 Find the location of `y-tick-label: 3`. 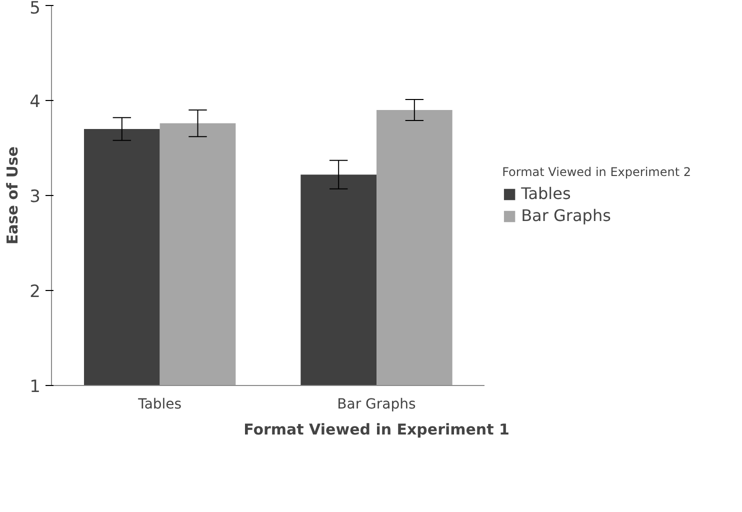

y-tick-label: 3 is located at coordinates (35, 197).